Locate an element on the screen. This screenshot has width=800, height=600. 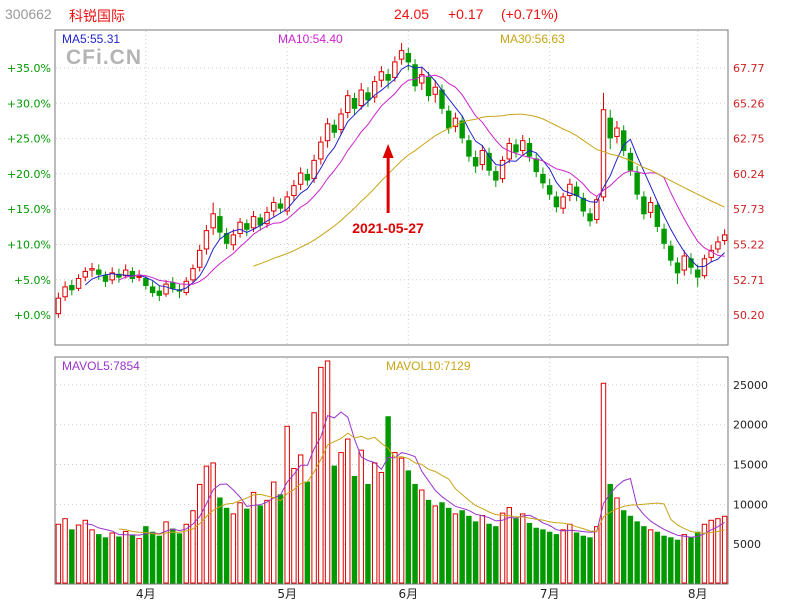
percent-axis-label: +10.0% is located at coordinates (29, 244).